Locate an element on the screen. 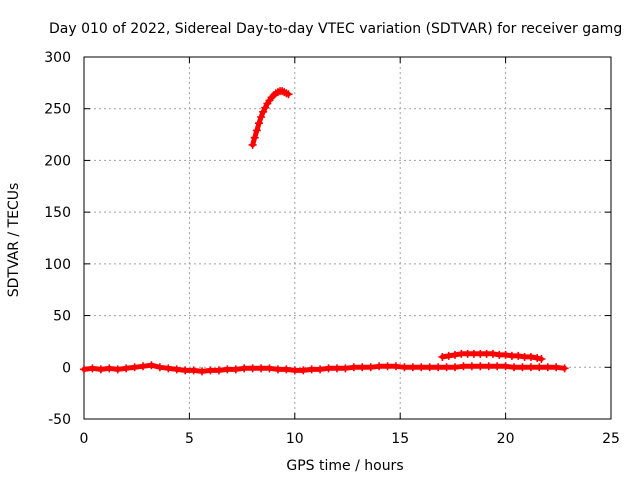 The width and height of the screenshot is (640, 480). y-tick-label: 250 is located at coordinates (57, 110).